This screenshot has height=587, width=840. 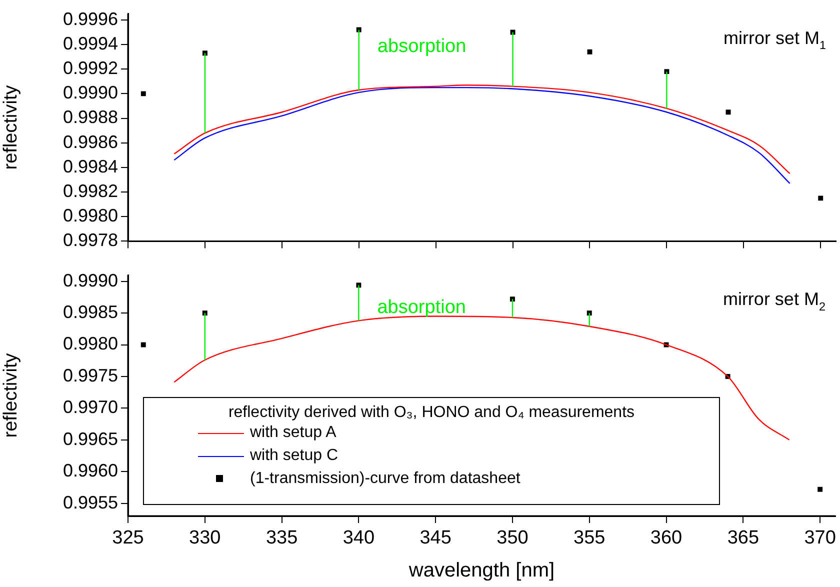 I want to click on x-tick-label: 355, so click(x=590, y=538).